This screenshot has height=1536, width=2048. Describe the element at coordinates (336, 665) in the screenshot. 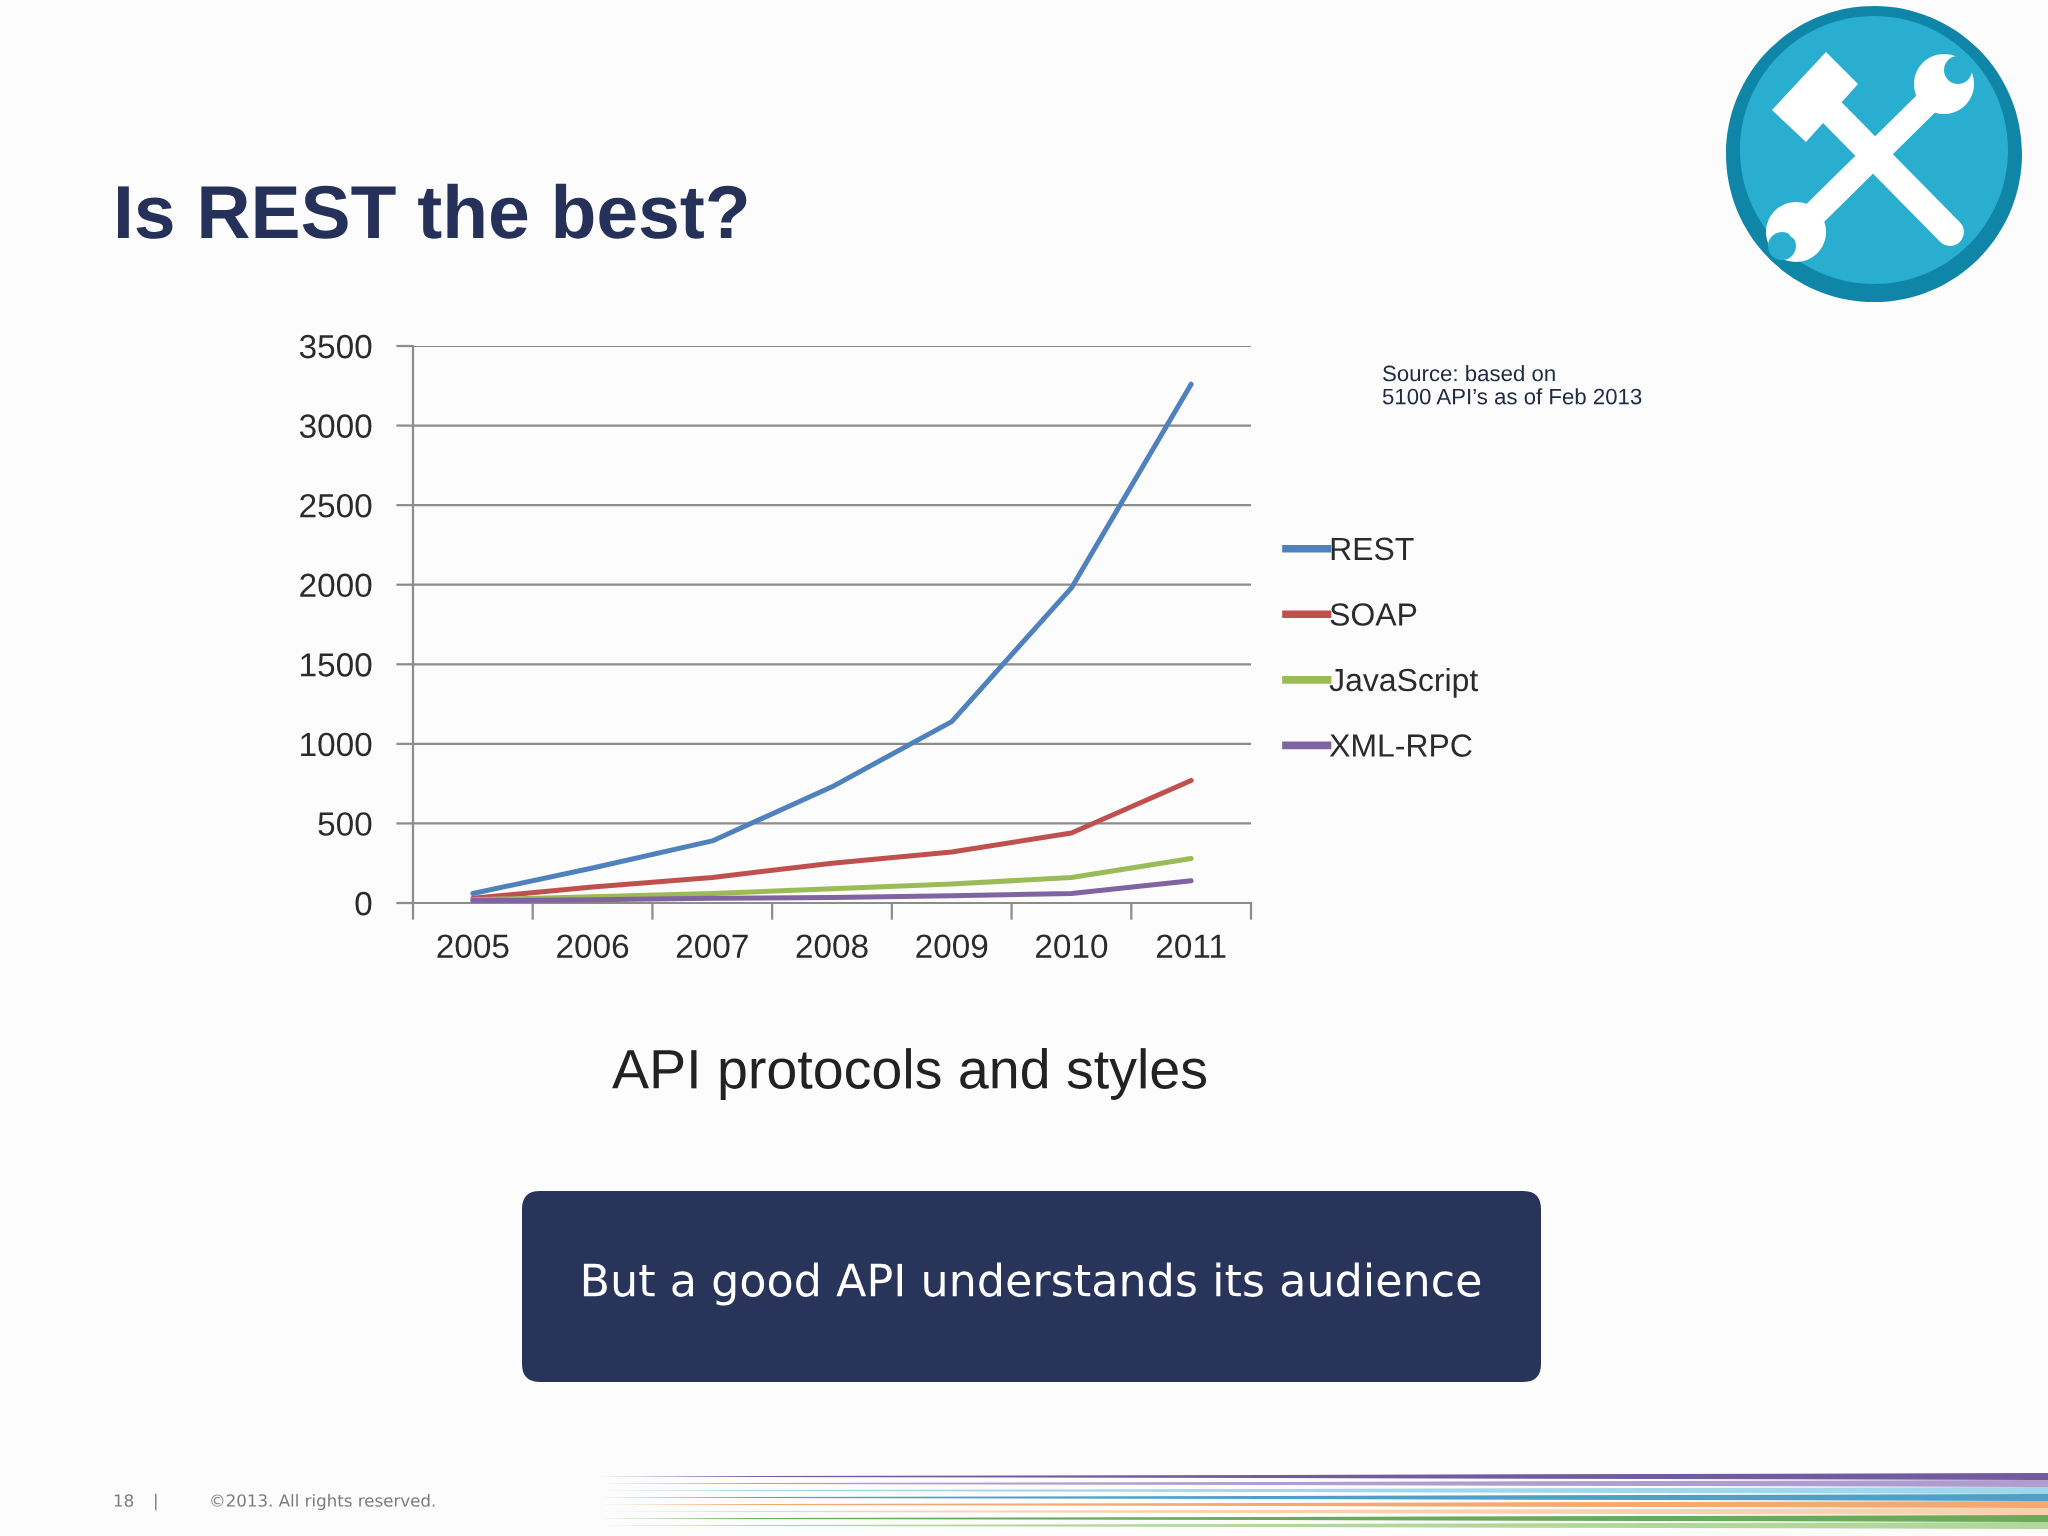

I see `y-tick-label: 1500` at that location.